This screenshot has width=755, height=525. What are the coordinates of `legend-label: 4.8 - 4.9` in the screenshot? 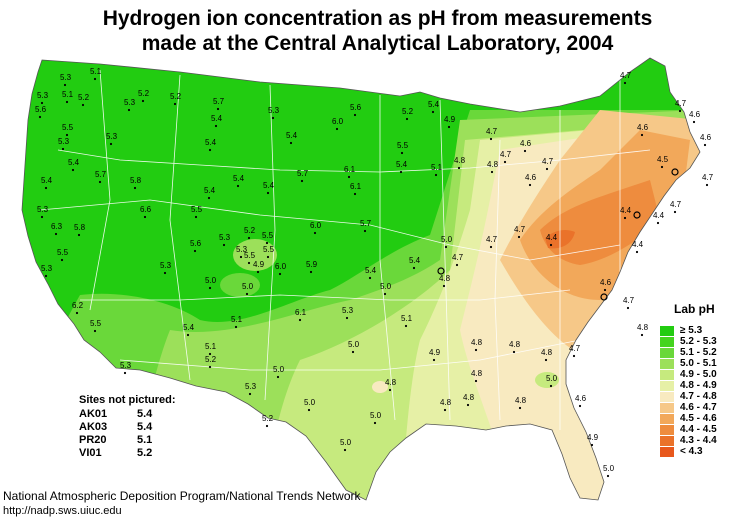 It's located at (698, 385).